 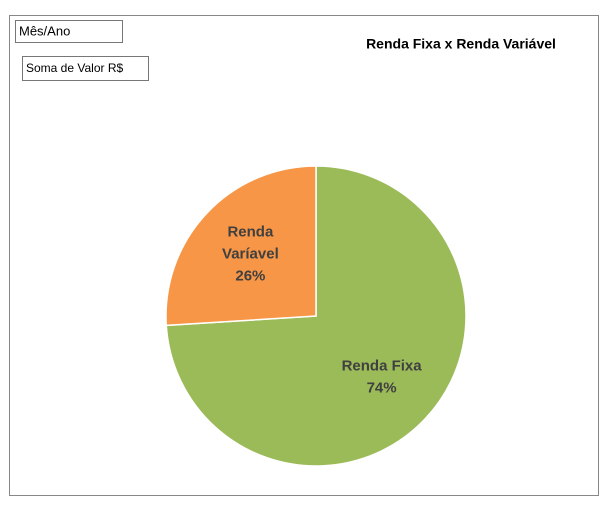 I want to click on field-button-label: Soma de Valor R$, so click(x=74, y=68).